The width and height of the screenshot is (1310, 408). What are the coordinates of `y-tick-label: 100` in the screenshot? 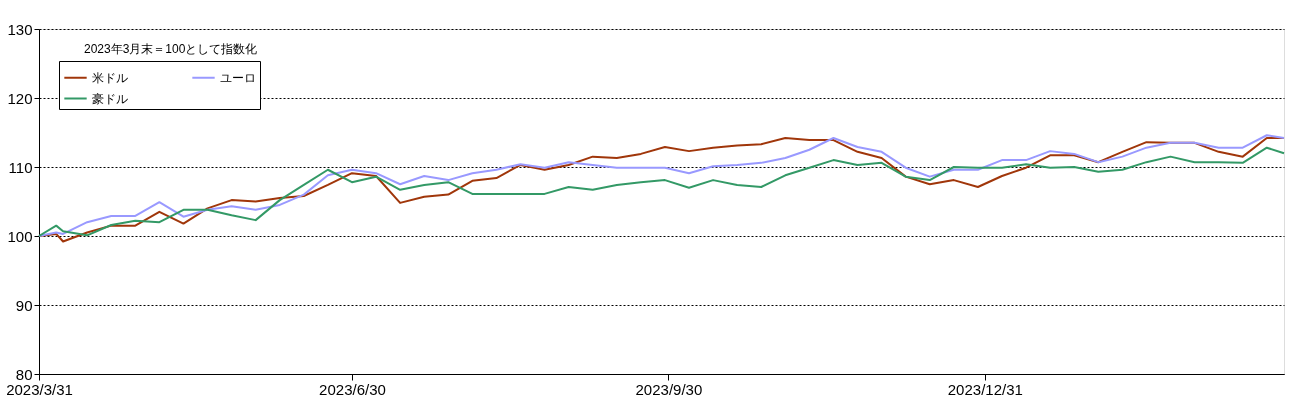 It's located at (20, 236).